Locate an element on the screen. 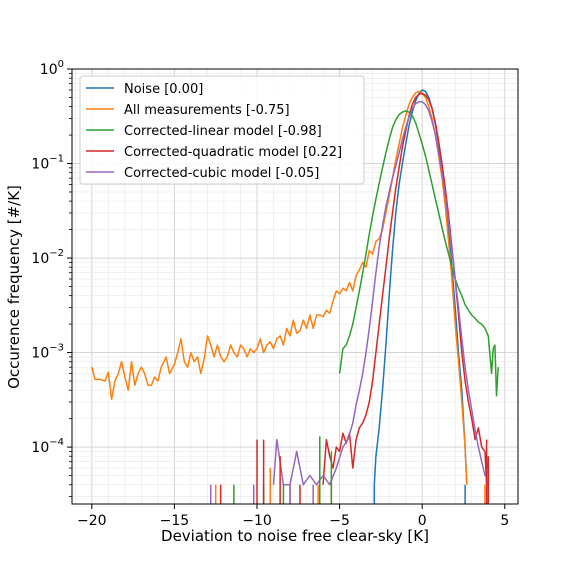 This screenshot has height=576, width=576. y-axis-label: Occurence frequency [#/K] is located at coordinates (14, 287).